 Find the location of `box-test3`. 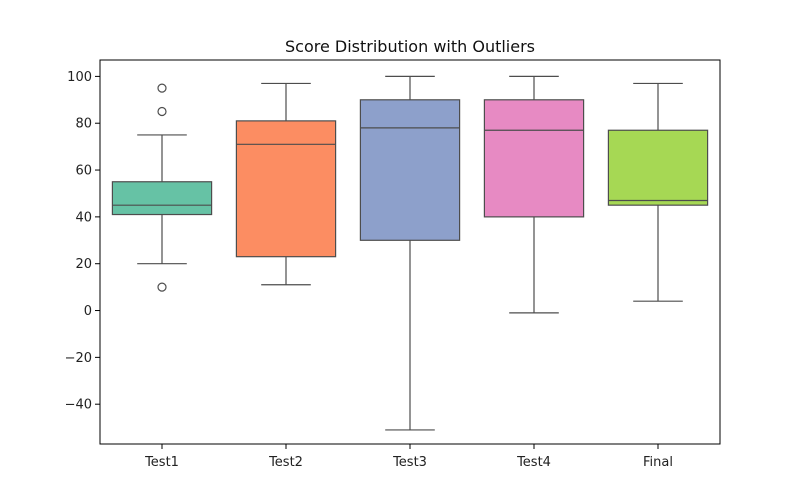

box-test3 is located at coordinates (410, 253).